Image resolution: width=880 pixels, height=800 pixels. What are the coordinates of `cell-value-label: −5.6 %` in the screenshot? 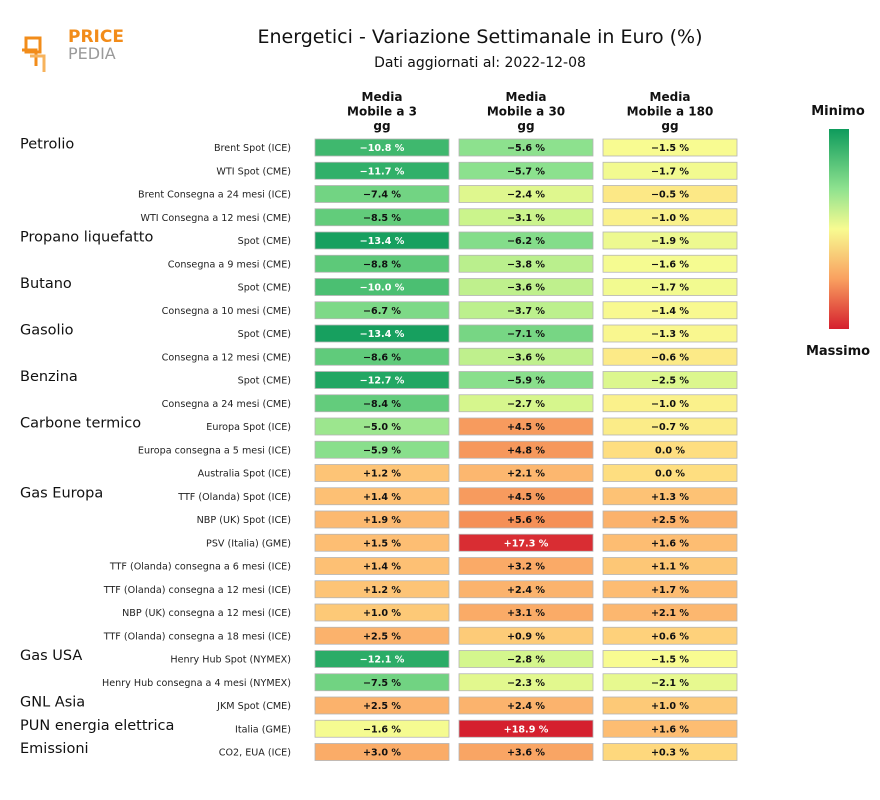 It's located at (526, 148).